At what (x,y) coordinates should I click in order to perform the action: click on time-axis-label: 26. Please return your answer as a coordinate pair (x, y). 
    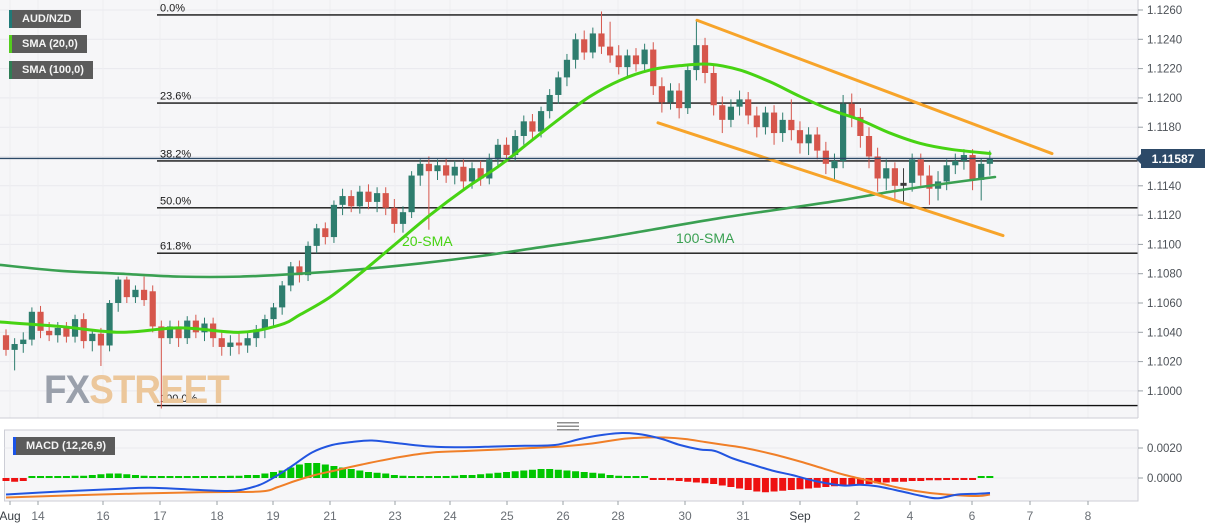
    Looking at the image, I should click on (563, 516).